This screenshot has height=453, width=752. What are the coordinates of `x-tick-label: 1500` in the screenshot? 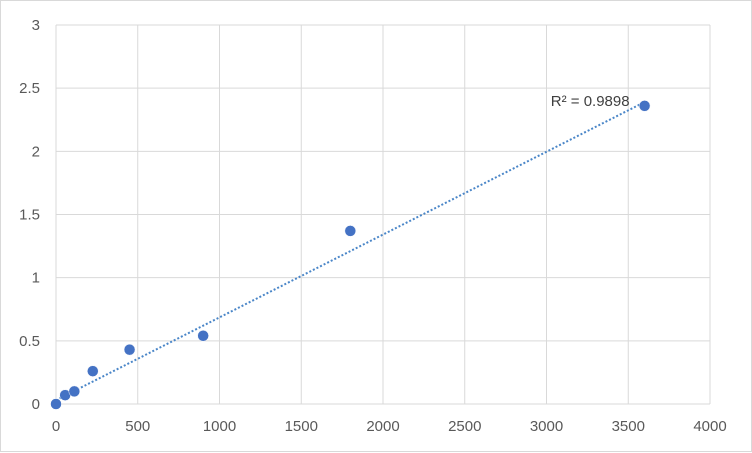 It's located at (301, 426).